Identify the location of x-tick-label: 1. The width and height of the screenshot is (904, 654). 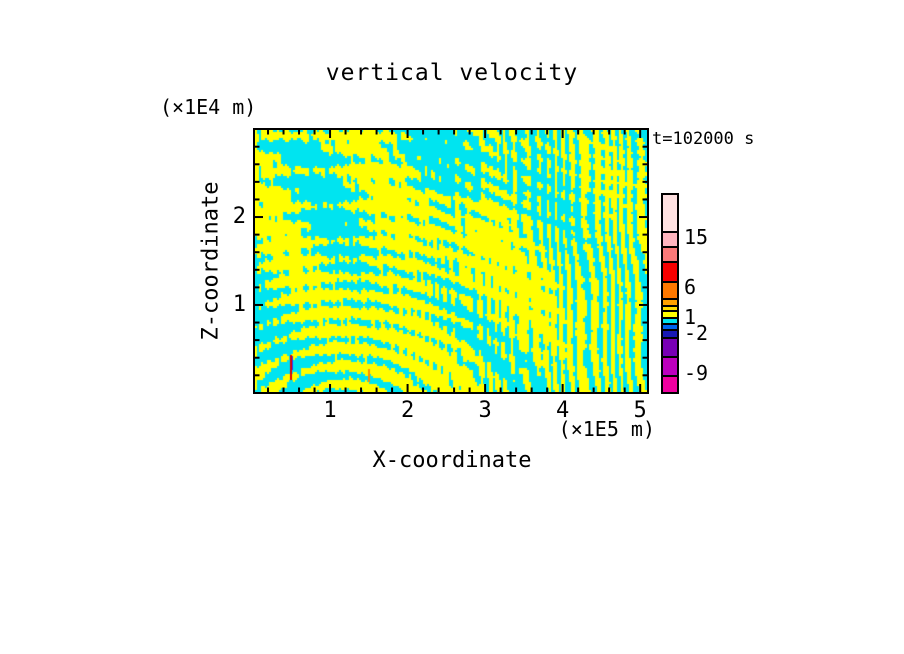
(330, 410).